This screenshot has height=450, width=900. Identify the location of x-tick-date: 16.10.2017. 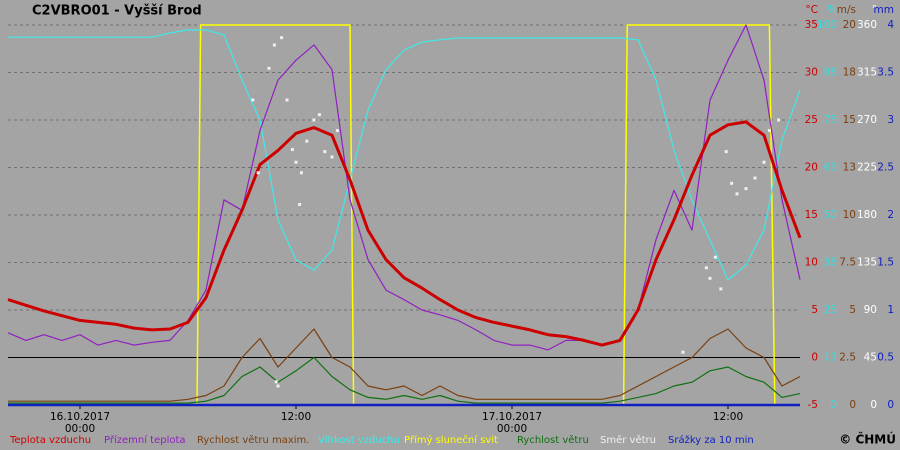
(80, 417).